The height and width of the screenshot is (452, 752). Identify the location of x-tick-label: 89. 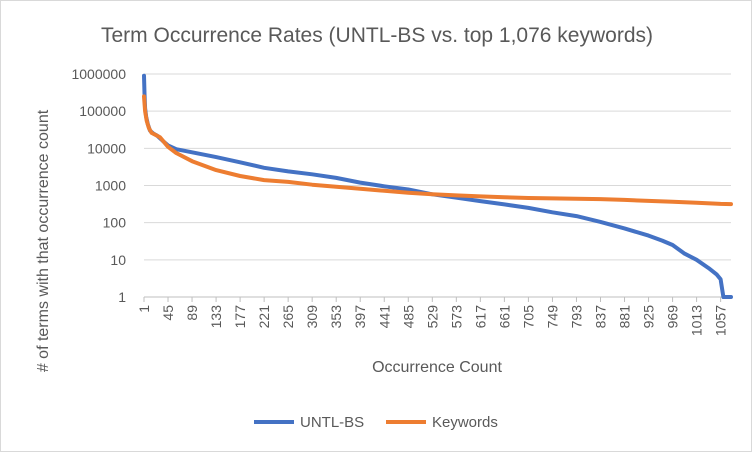
(192, 313).